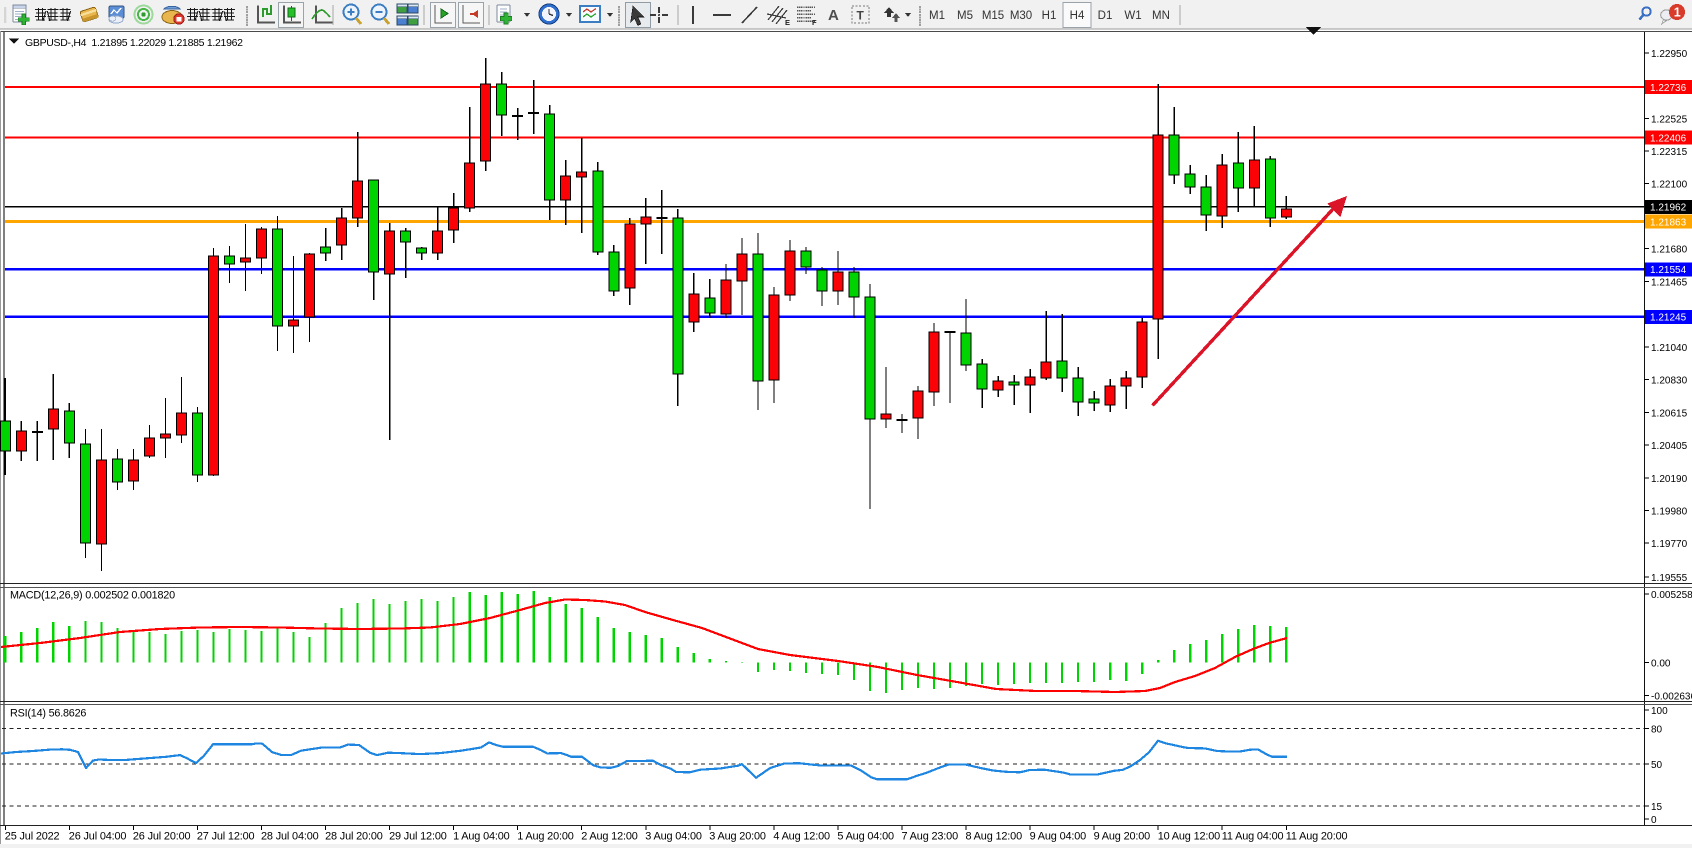  What do you see at coordinates (1132, 16) in the screenshot?
I see `svg-text: W1` at bounding box center [1132, 16].